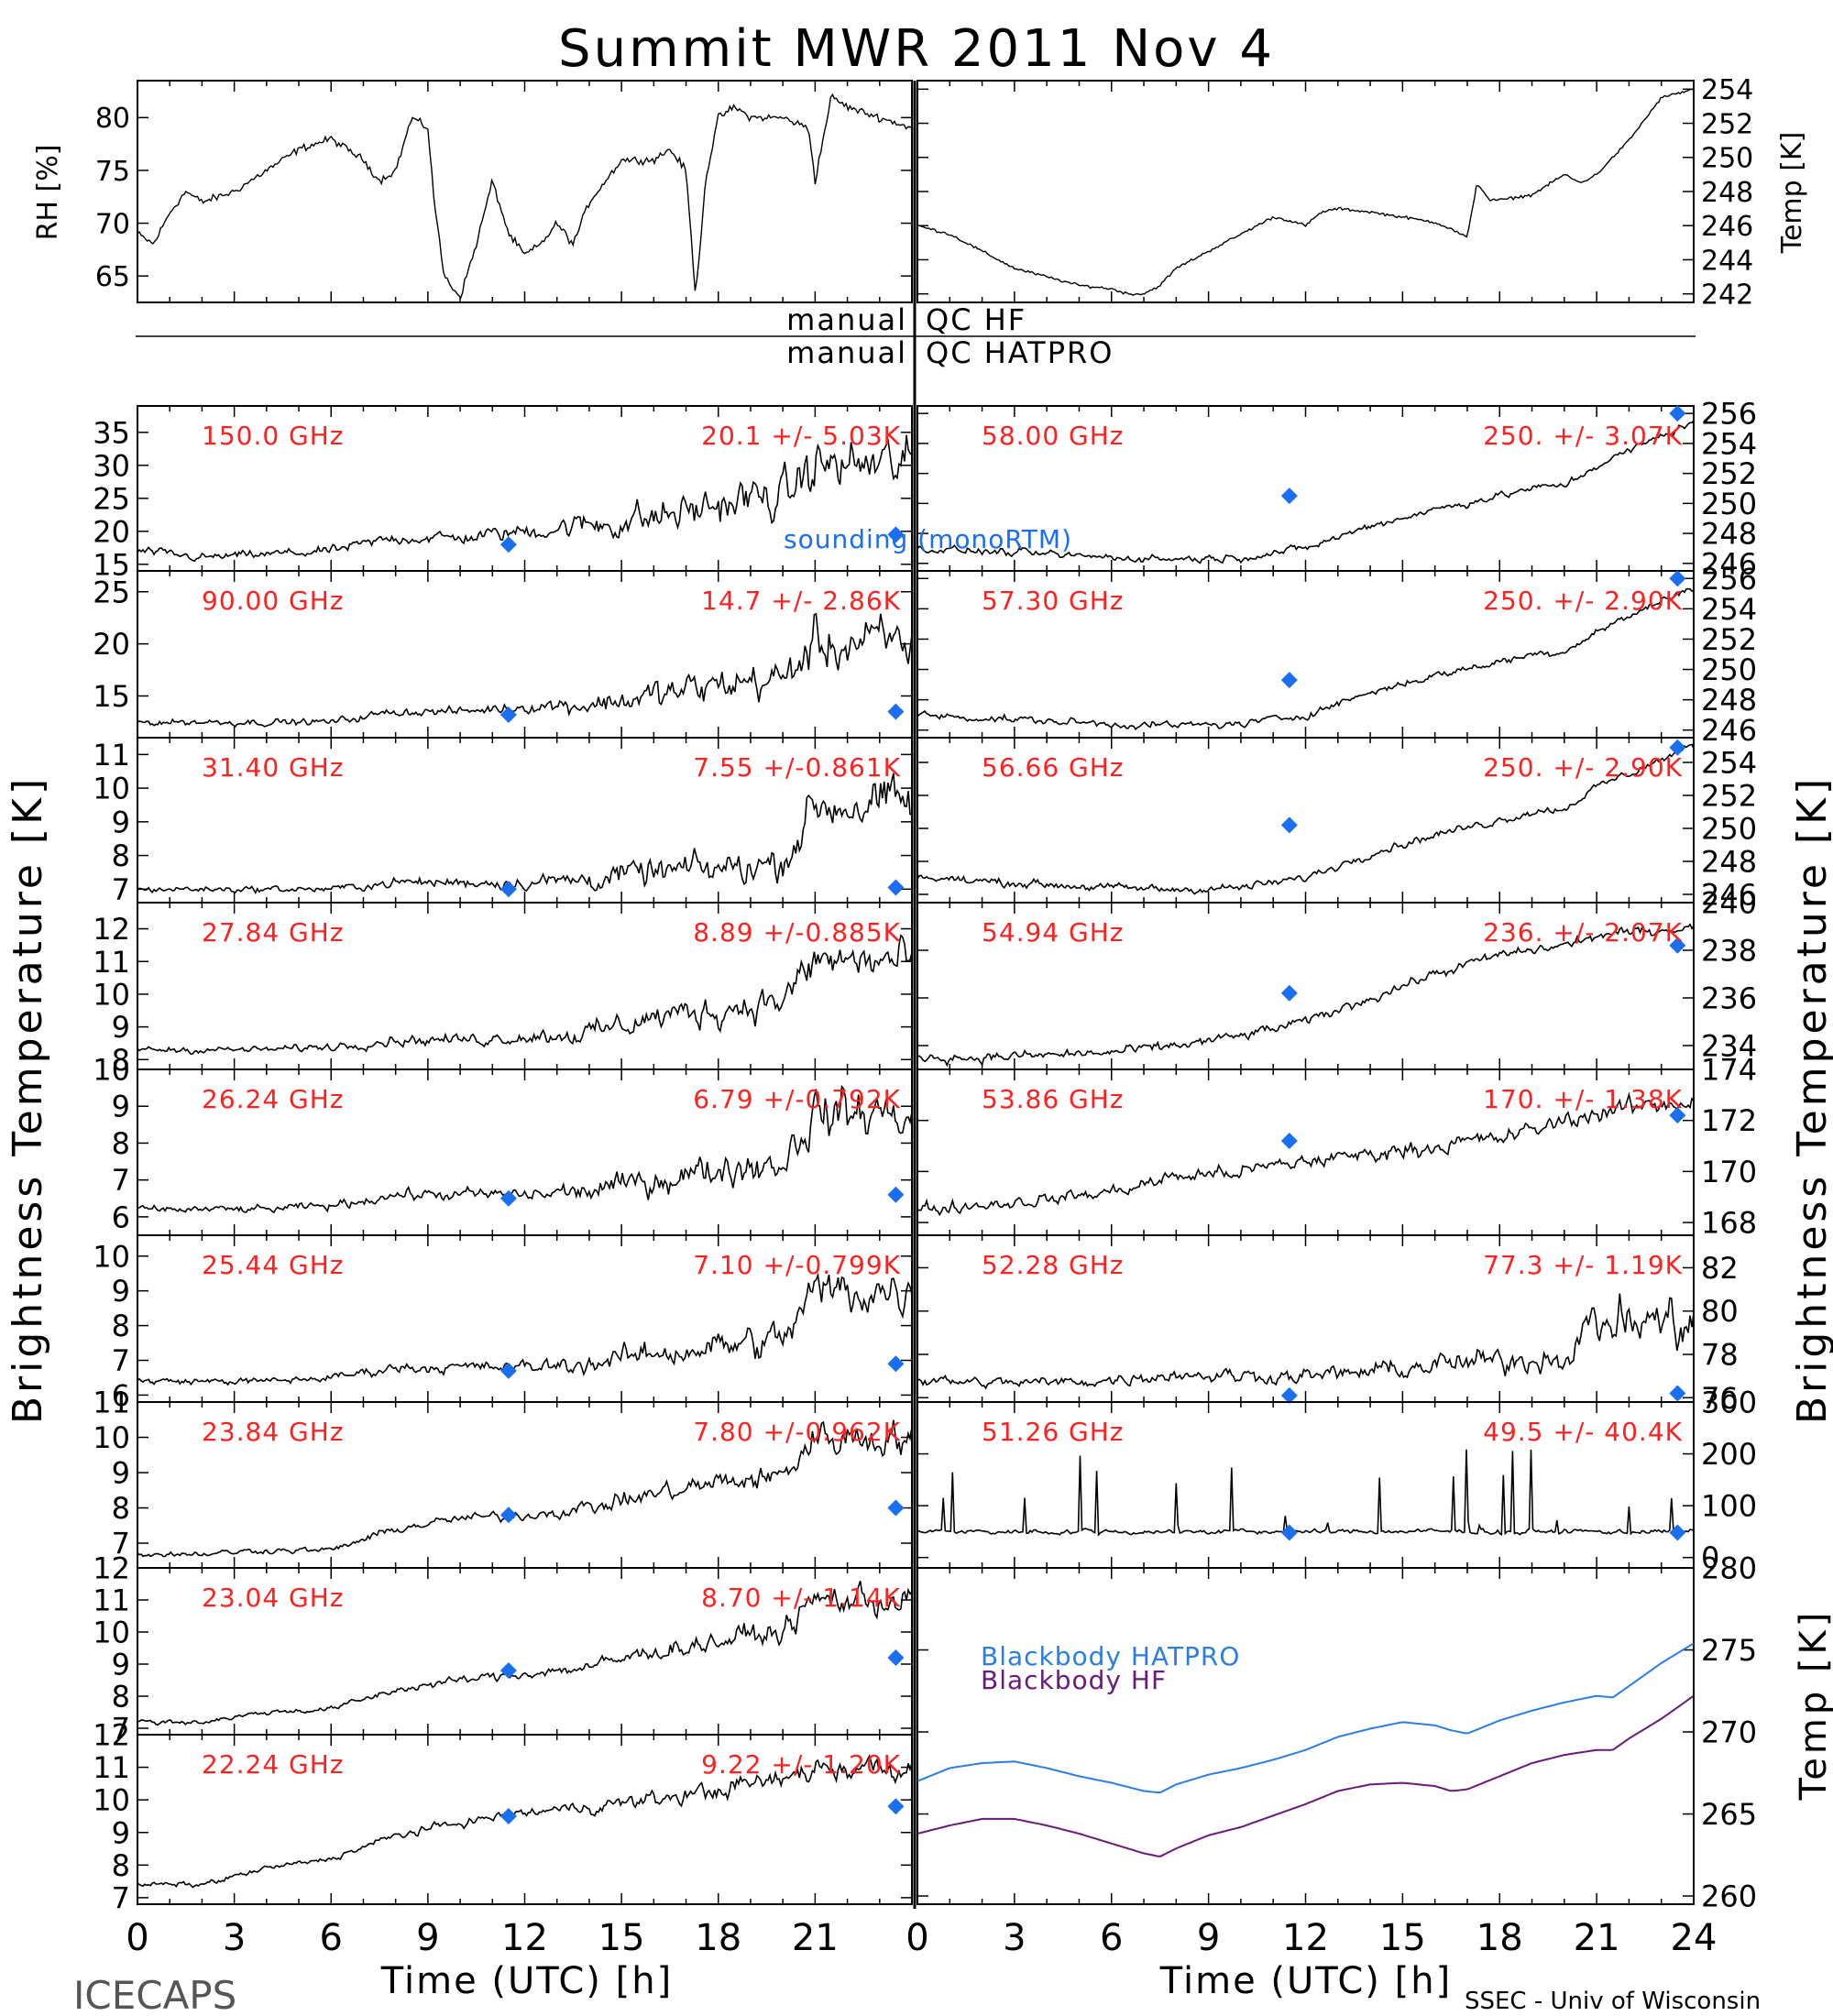 The image size is (1833, 2016). Describe the element at coordinates (1729, 730) in the screenshot. I see `ch5730-ytick-label: 246` at that location.